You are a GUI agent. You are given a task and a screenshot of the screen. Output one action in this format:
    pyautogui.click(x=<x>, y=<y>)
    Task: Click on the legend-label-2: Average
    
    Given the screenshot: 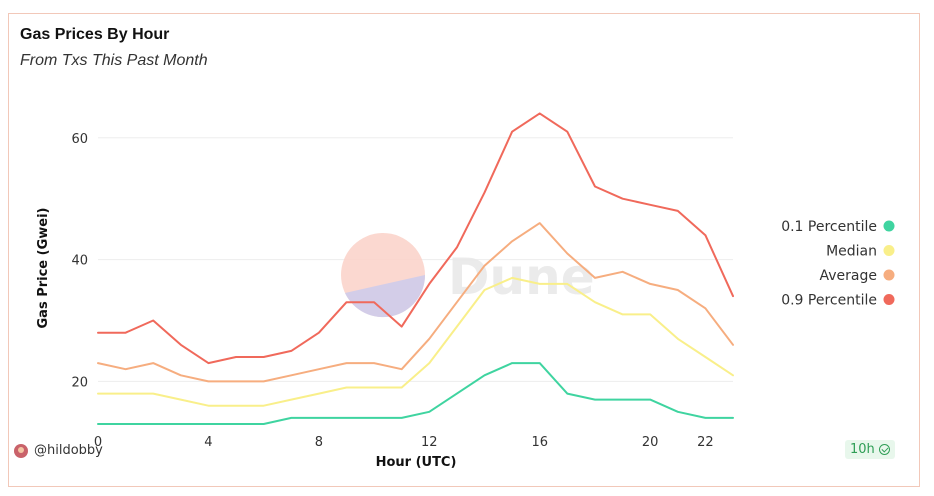 What is the action you would take?
    pyautogui.click(x=849, y=276)
    